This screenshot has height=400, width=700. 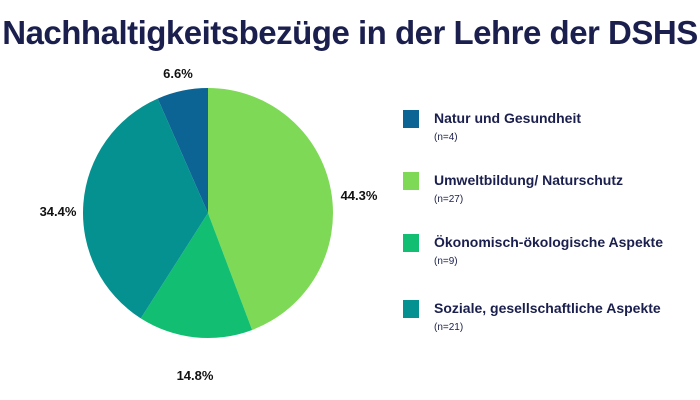 I want to click on legend-item-oekonomisch: Ökonomisch-ökologische Aspekte (n=9), so click(x=548, y=250).